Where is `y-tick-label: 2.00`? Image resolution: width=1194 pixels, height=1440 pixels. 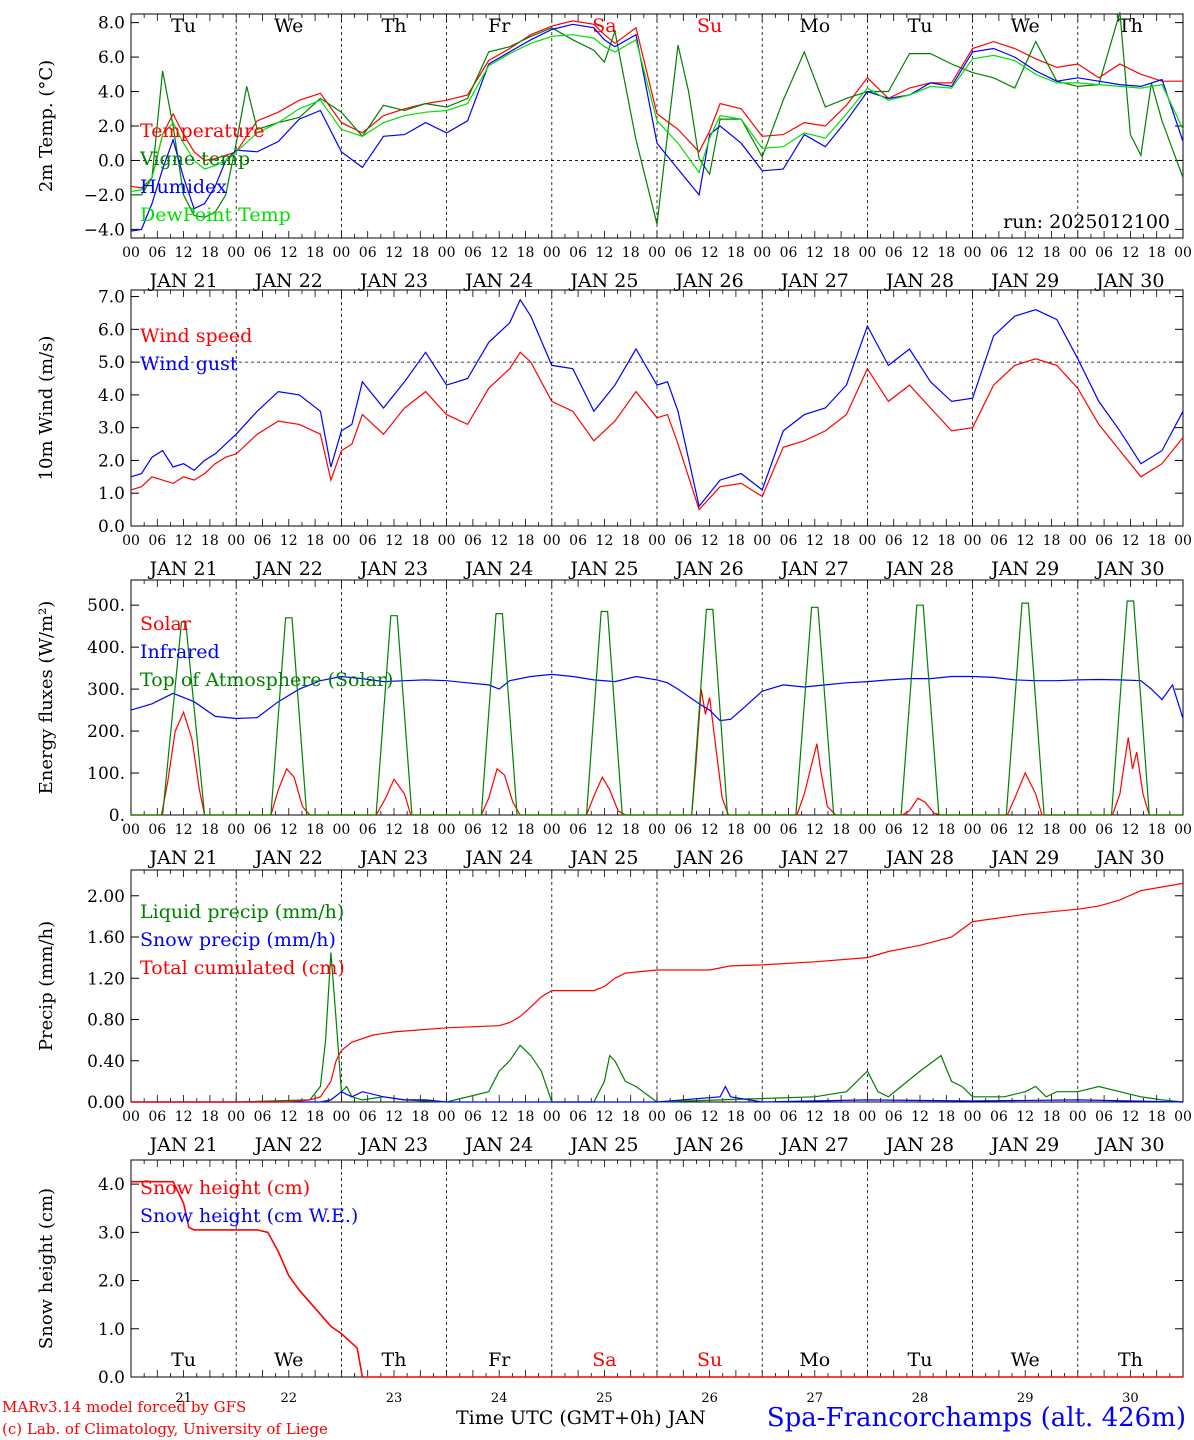
y-tick-label: 2.00 is located at coordinates (106, 897).